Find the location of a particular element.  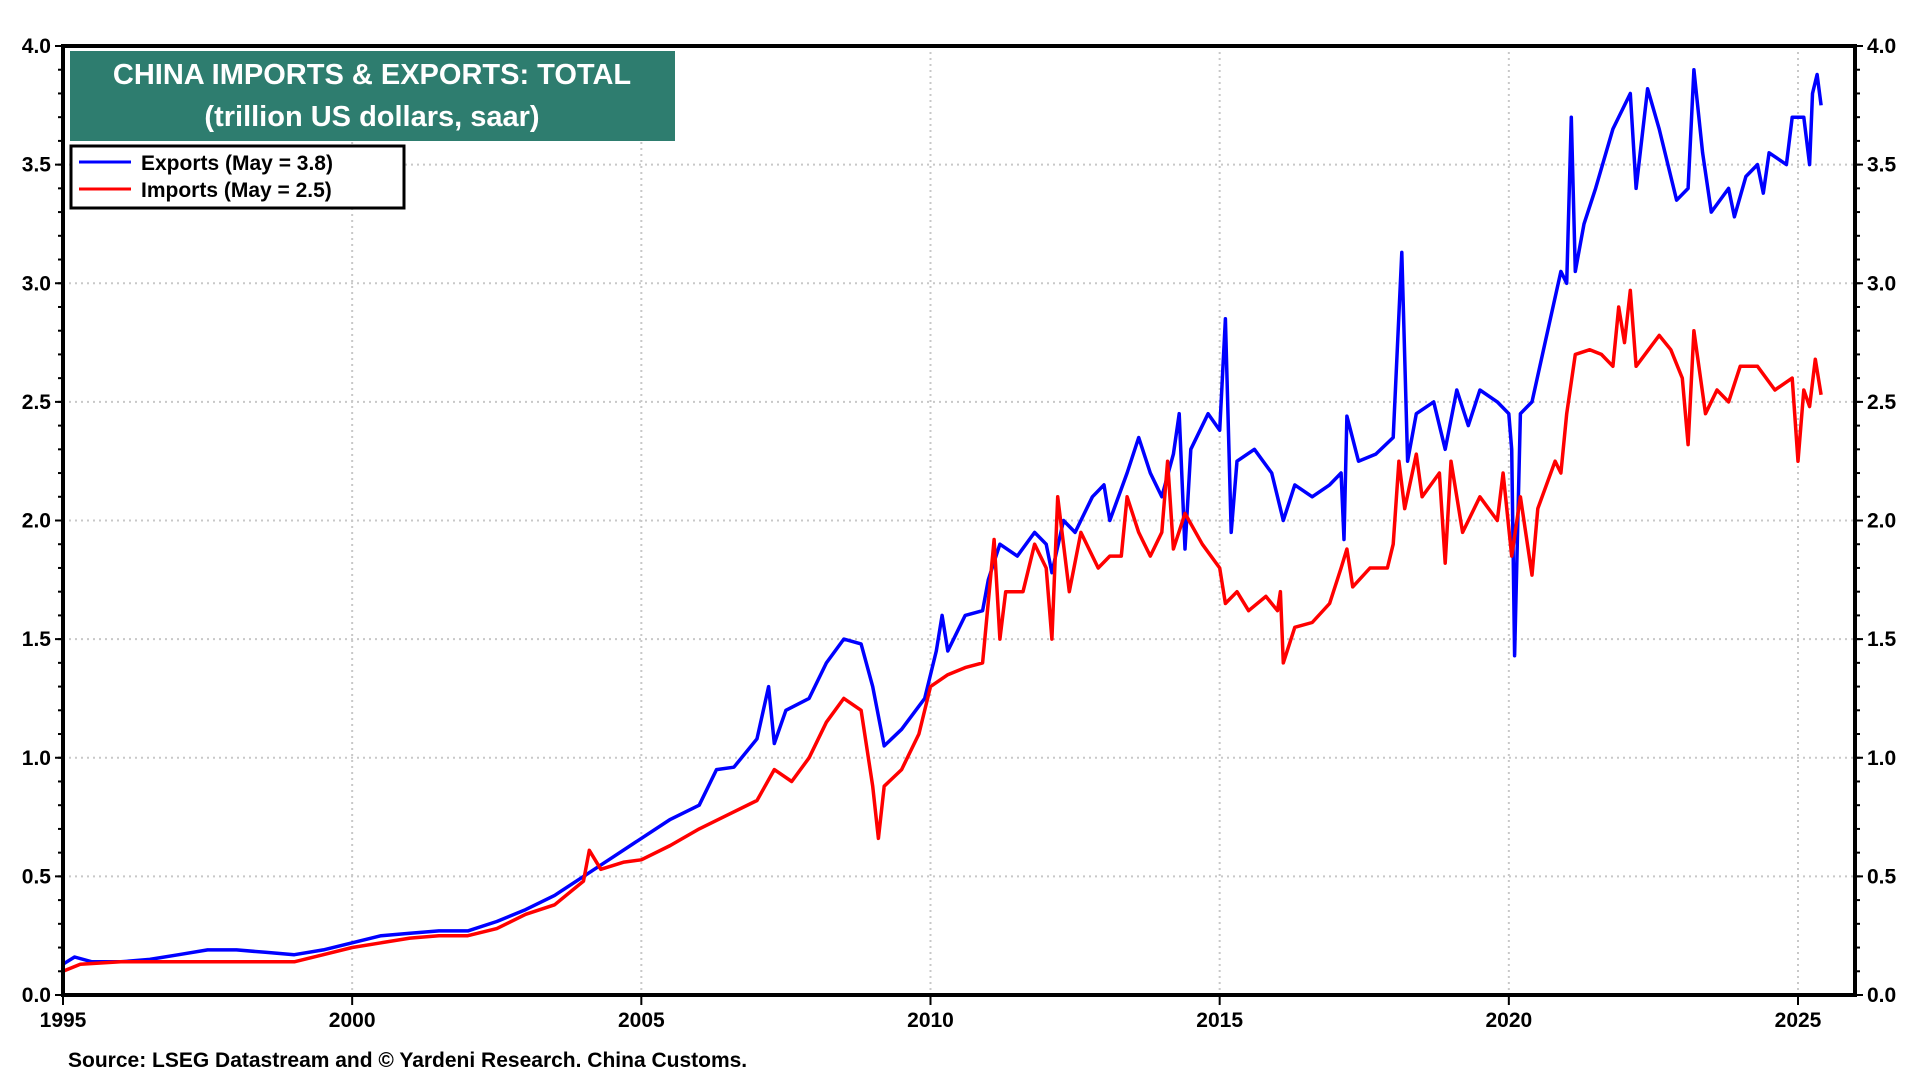

y-tick-label-right: 0.5 is located at coordinates (1882, 876).